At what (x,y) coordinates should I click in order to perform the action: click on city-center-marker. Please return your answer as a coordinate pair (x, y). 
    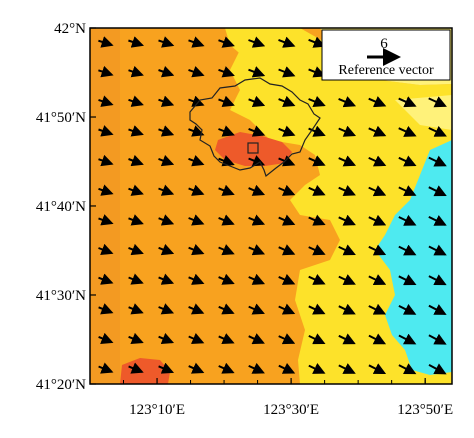
    Looking at the image, I should click on (253, 148).